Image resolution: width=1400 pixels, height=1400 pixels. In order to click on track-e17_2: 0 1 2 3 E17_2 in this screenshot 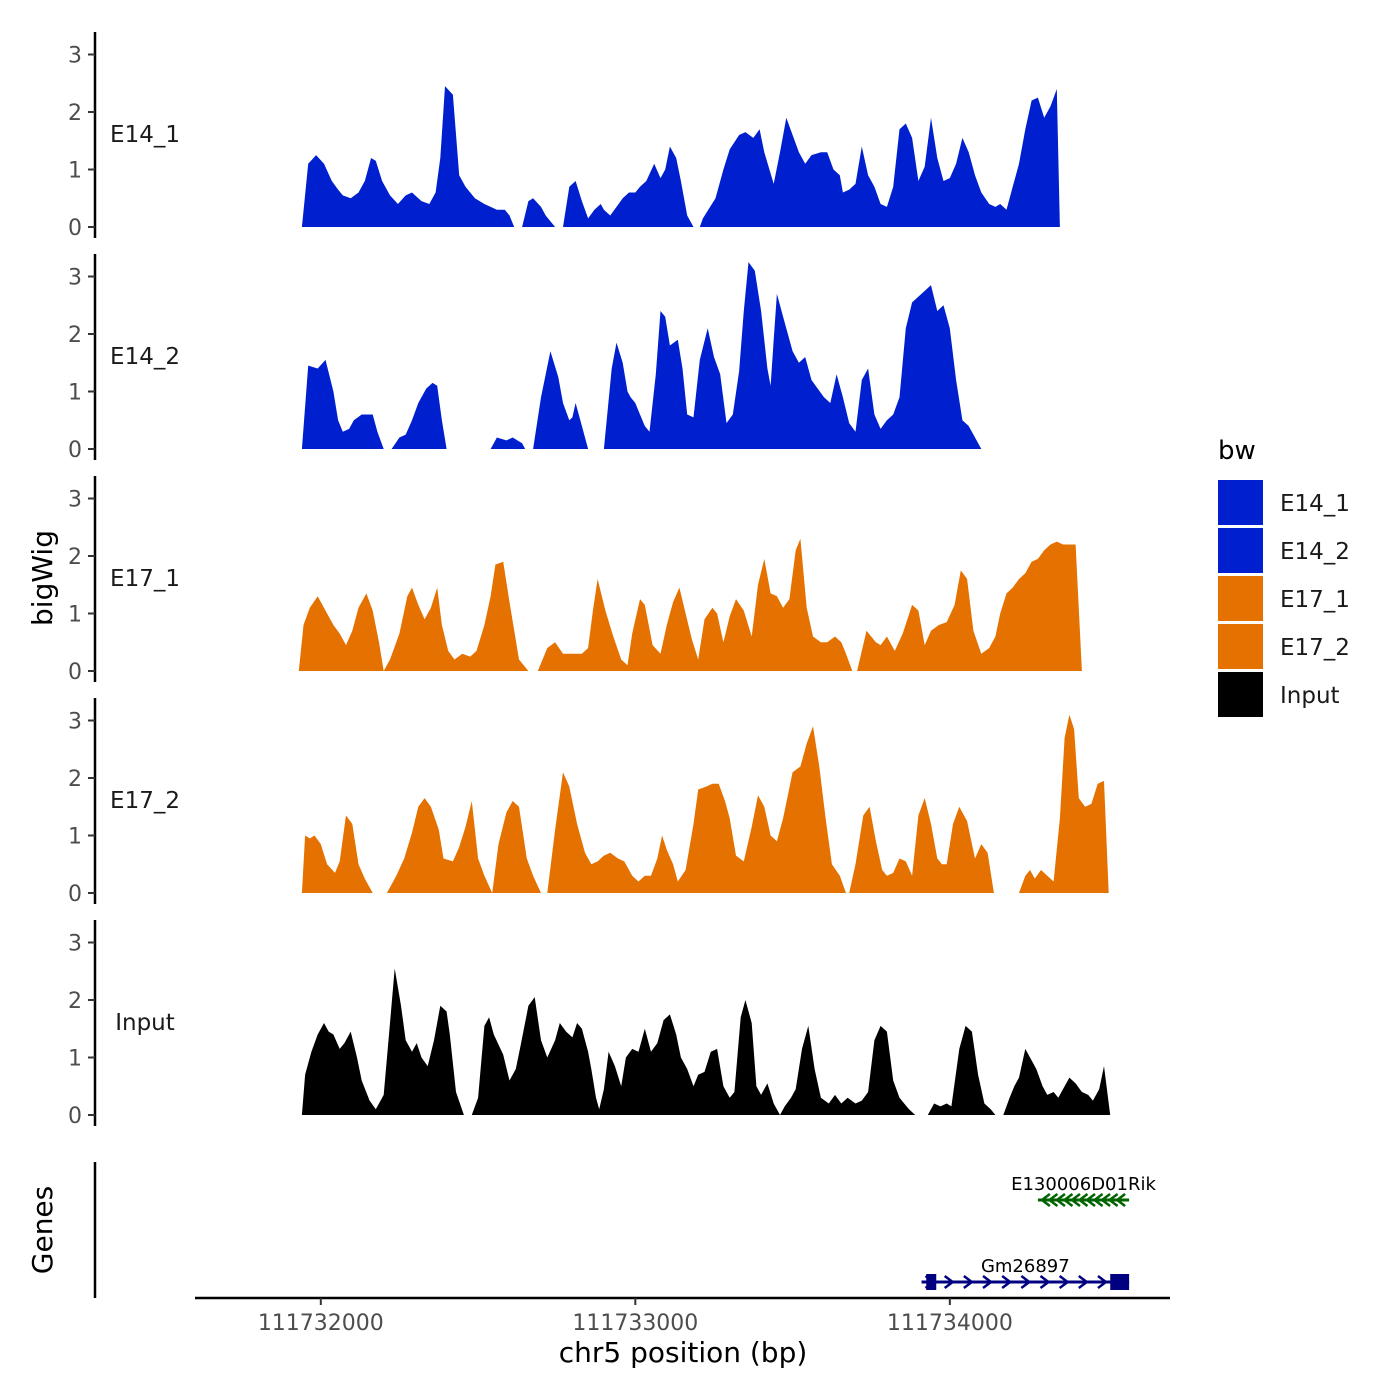, I will do `click(596, 802)`.